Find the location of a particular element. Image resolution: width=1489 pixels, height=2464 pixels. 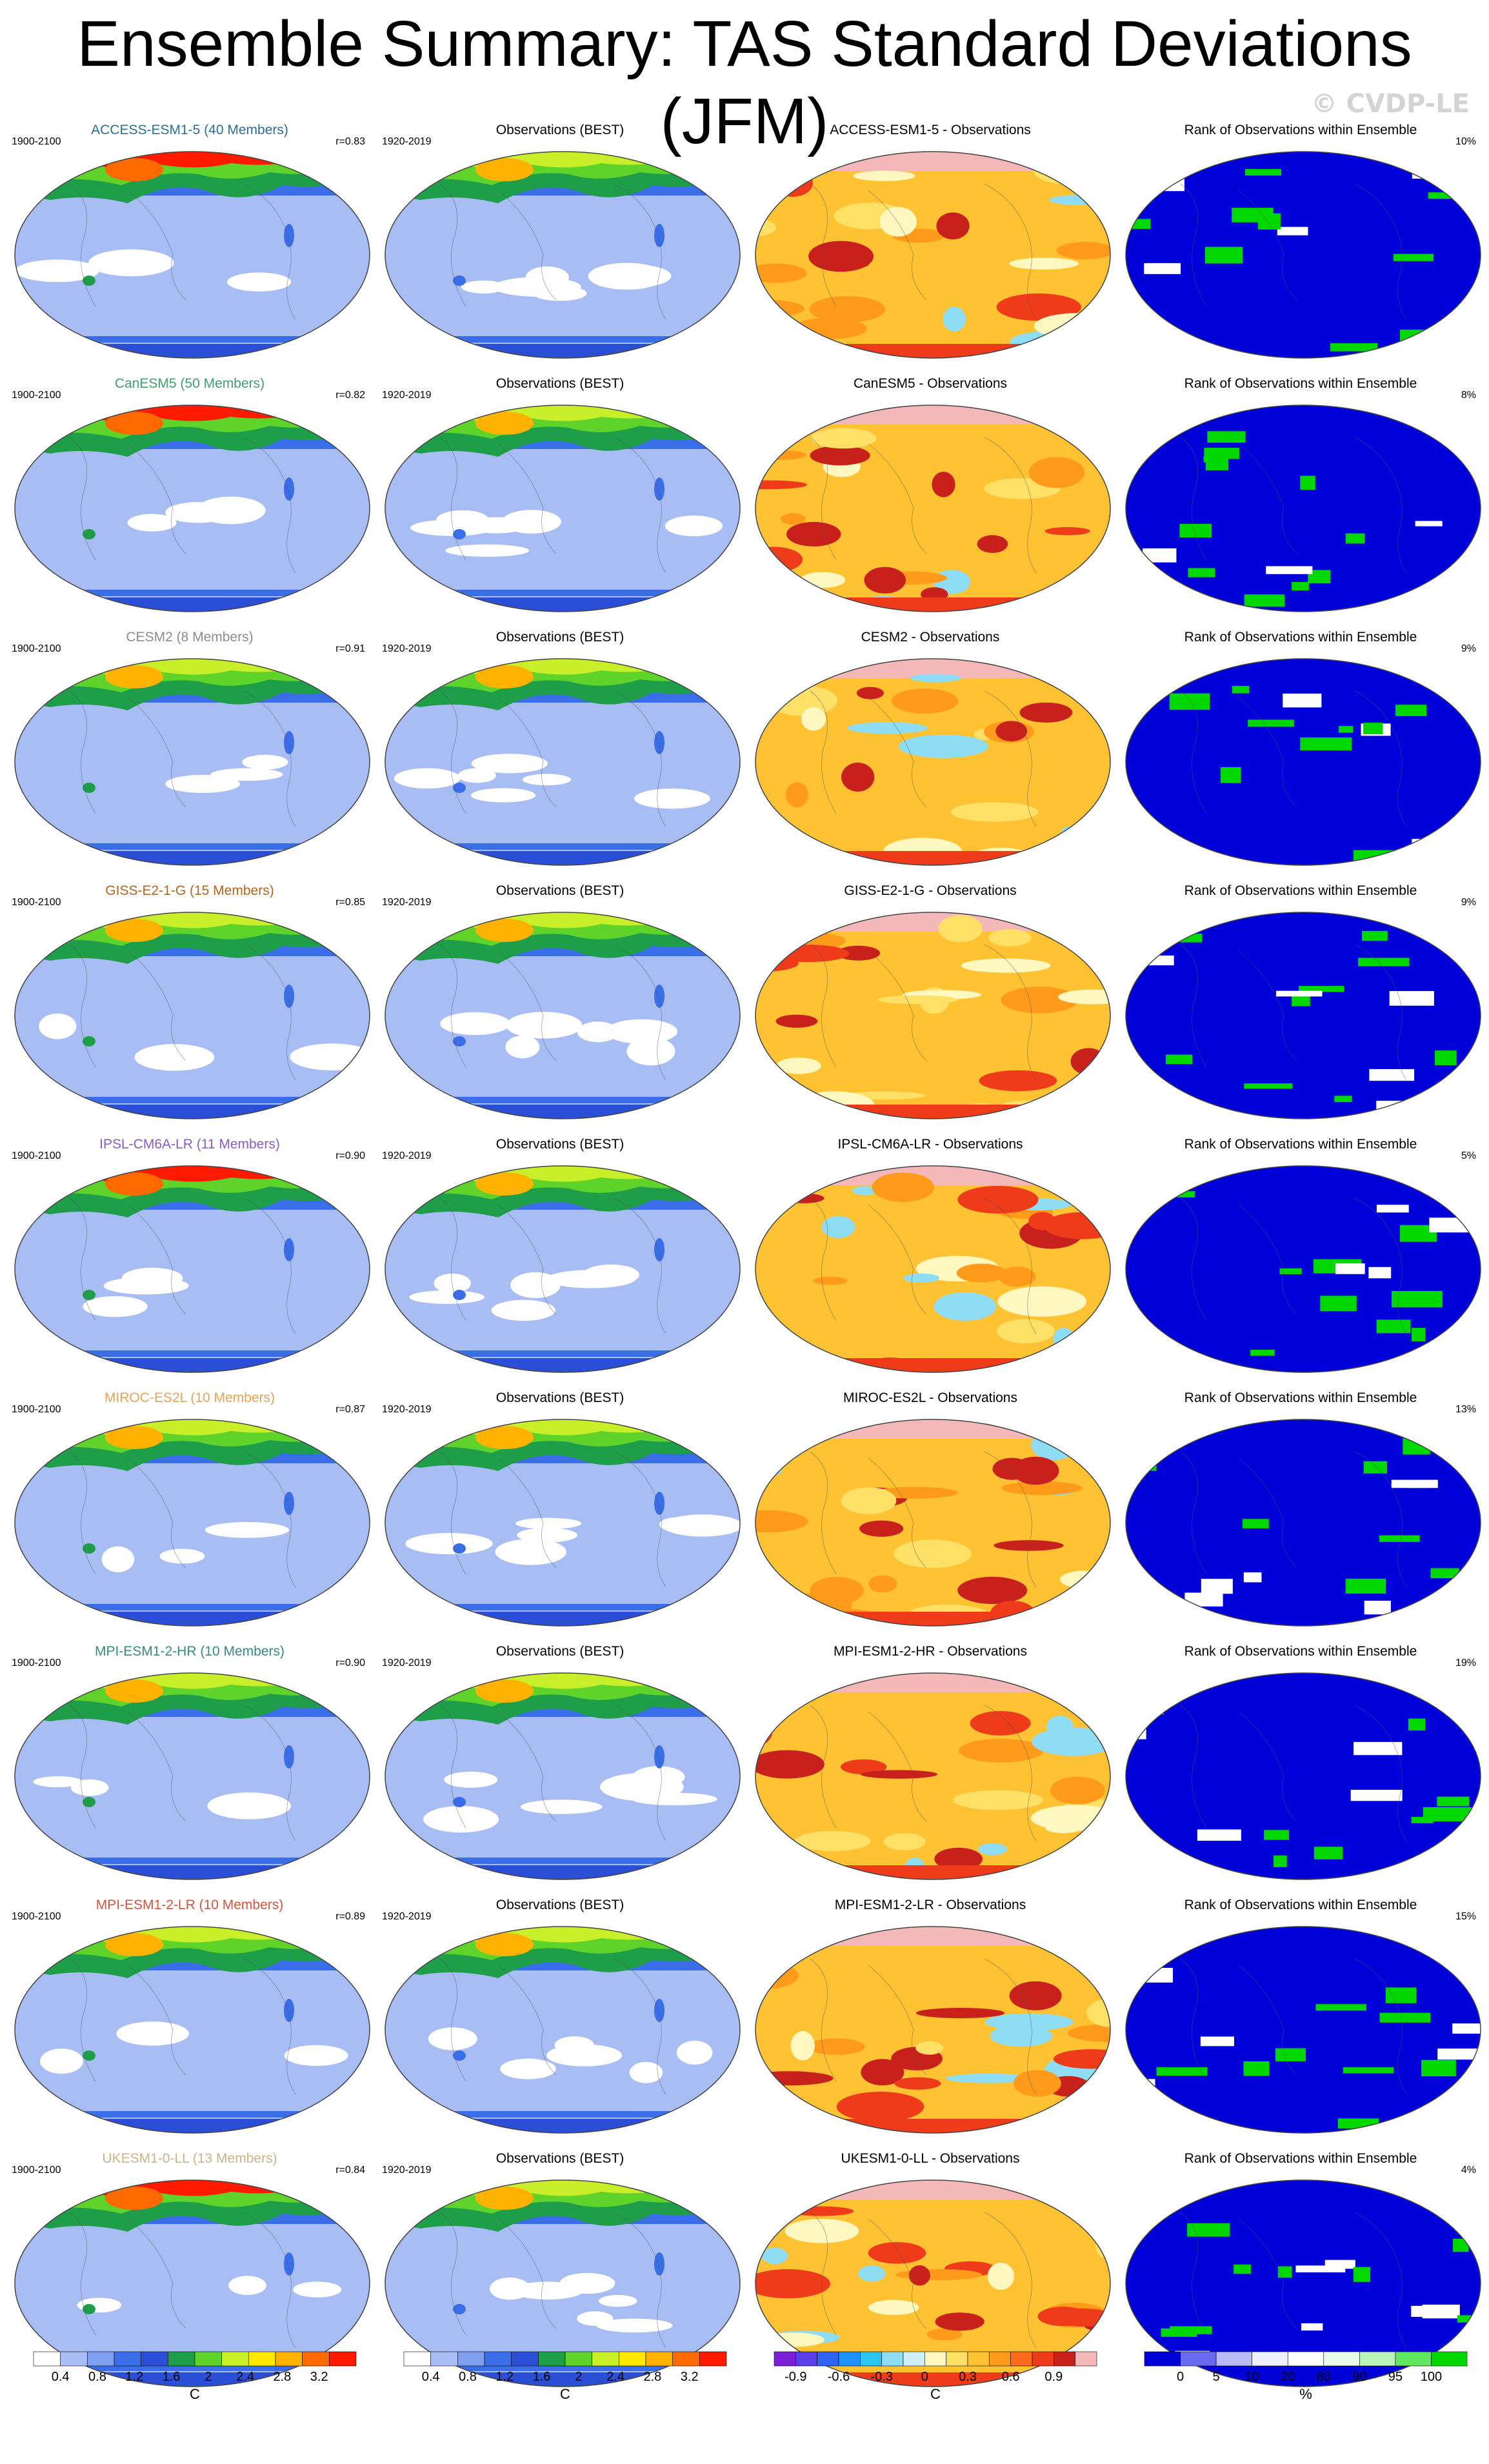

diff-title: IPSL-CM6A-LR - Observations is located at coordinates (930, 1144).